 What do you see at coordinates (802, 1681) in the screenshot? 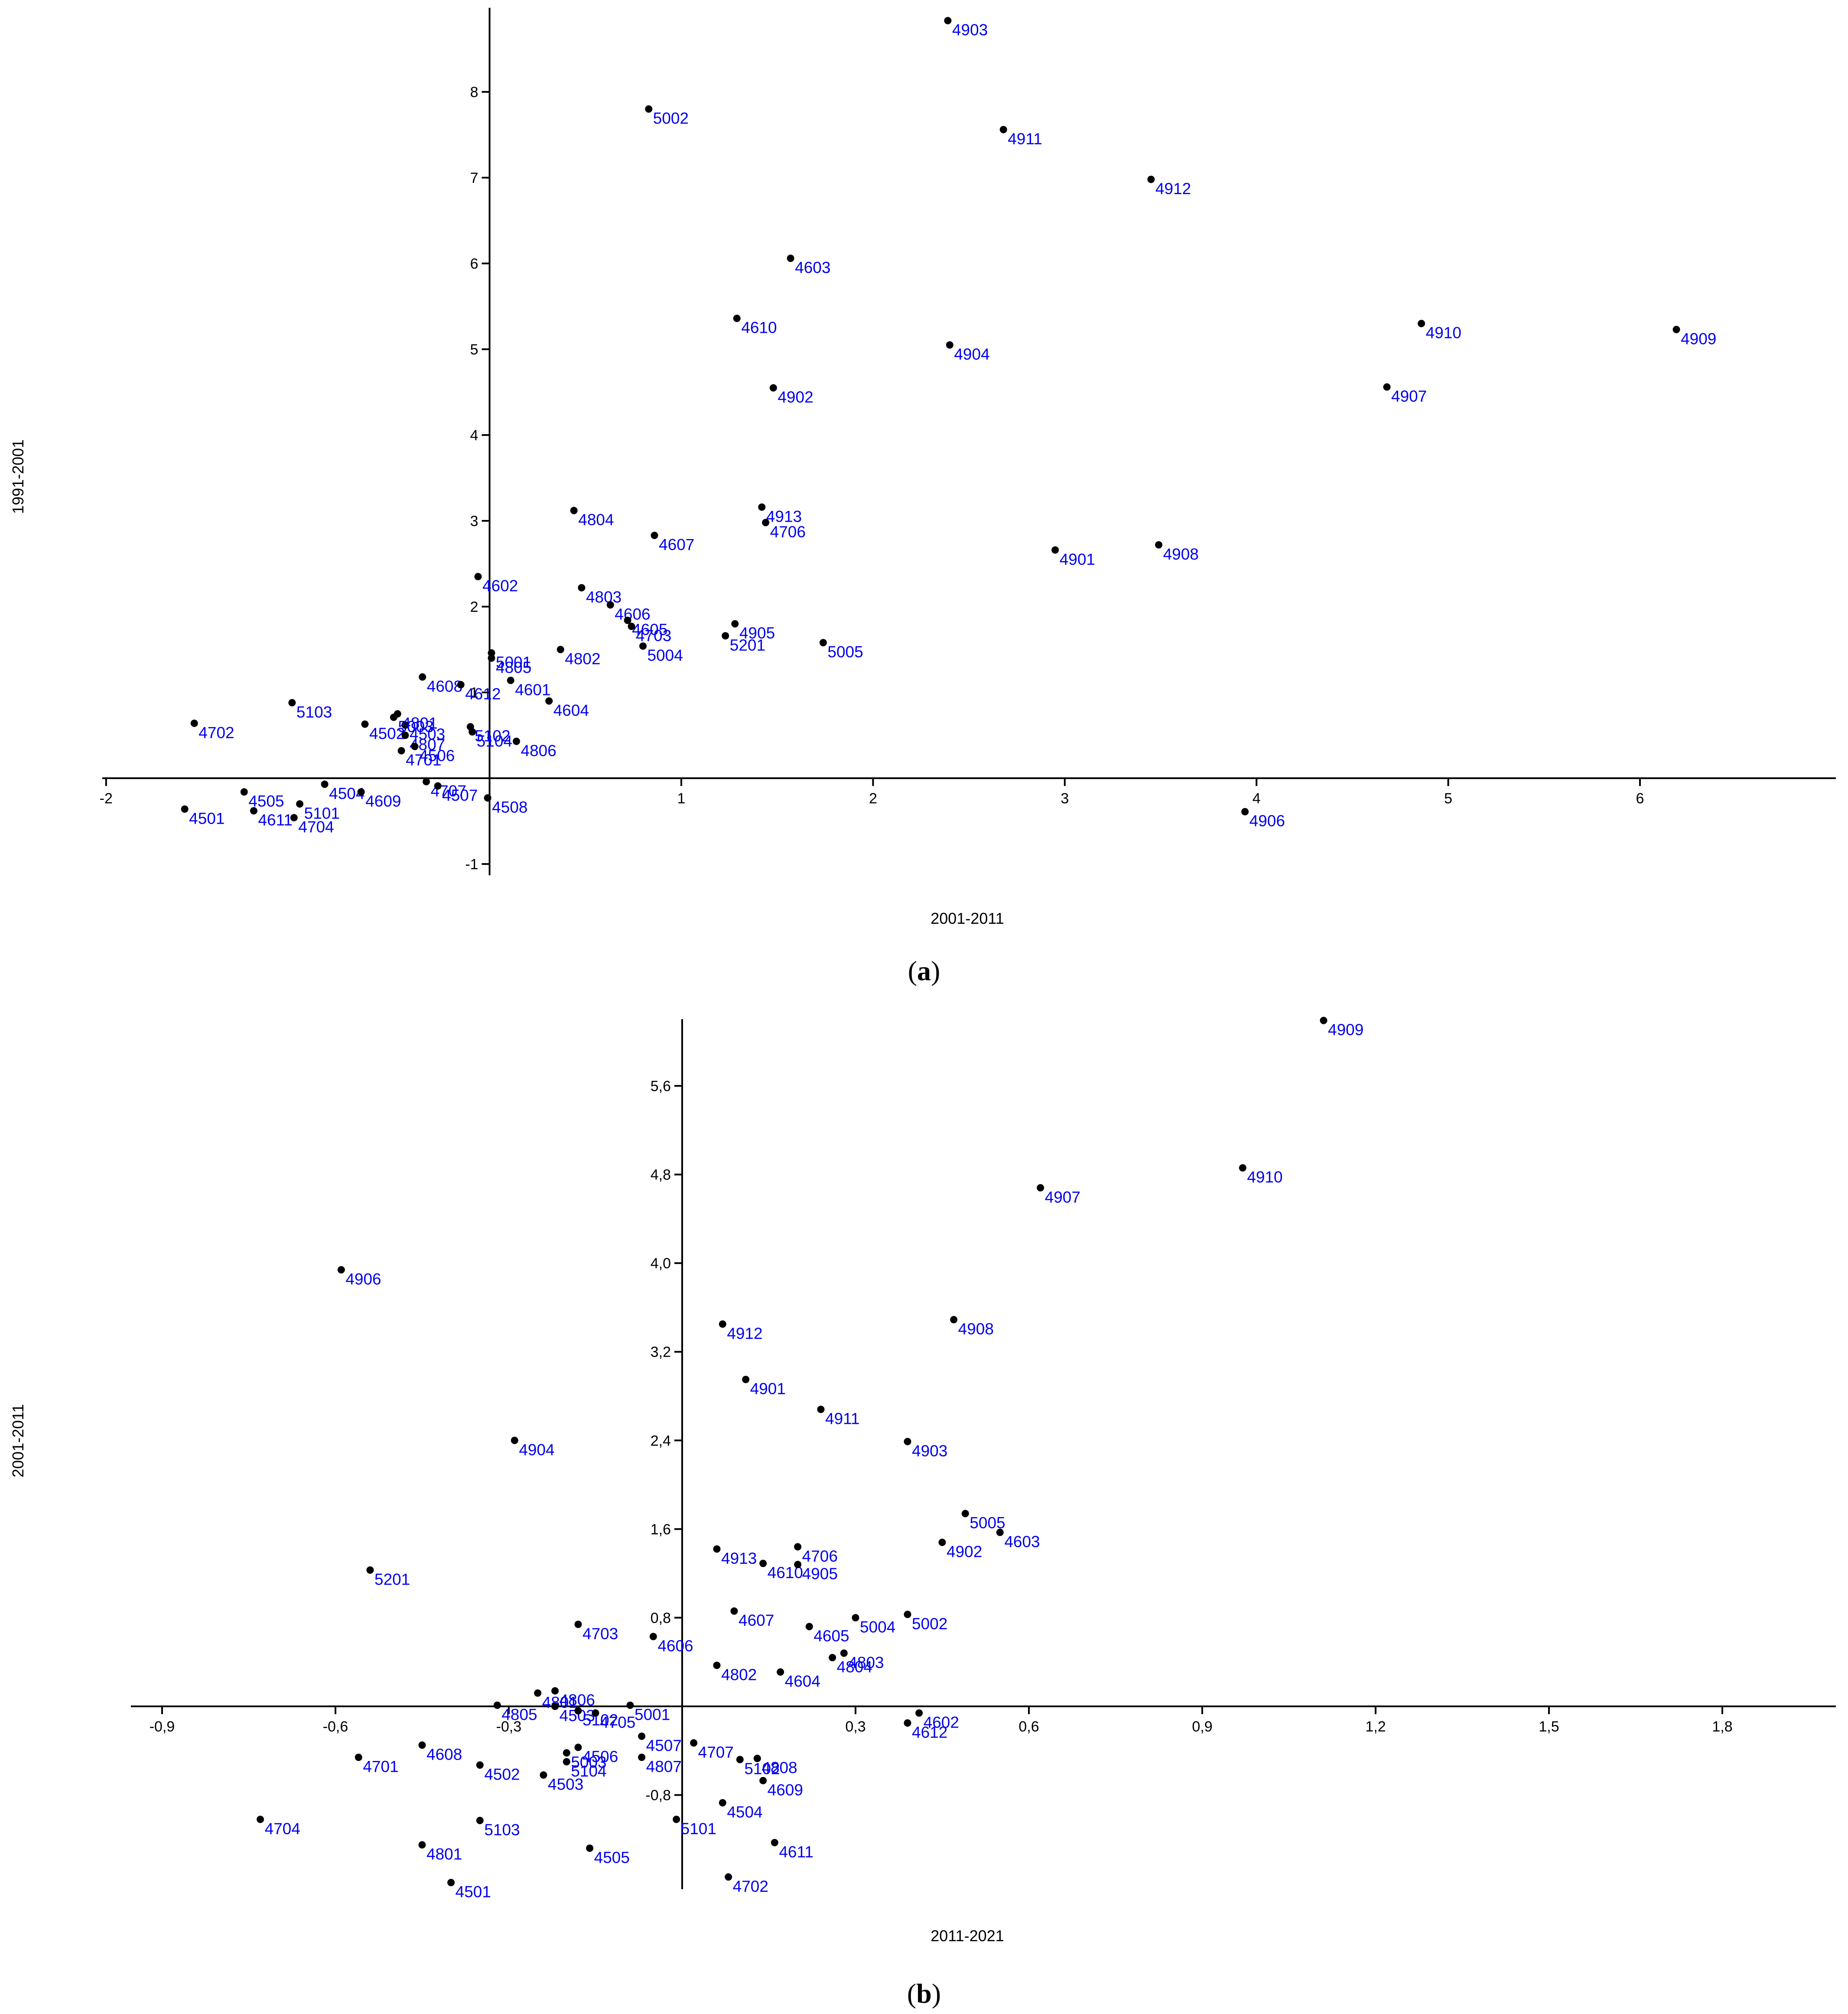
I see `data-point-label: 4604` at bounding box center [802, 1681].